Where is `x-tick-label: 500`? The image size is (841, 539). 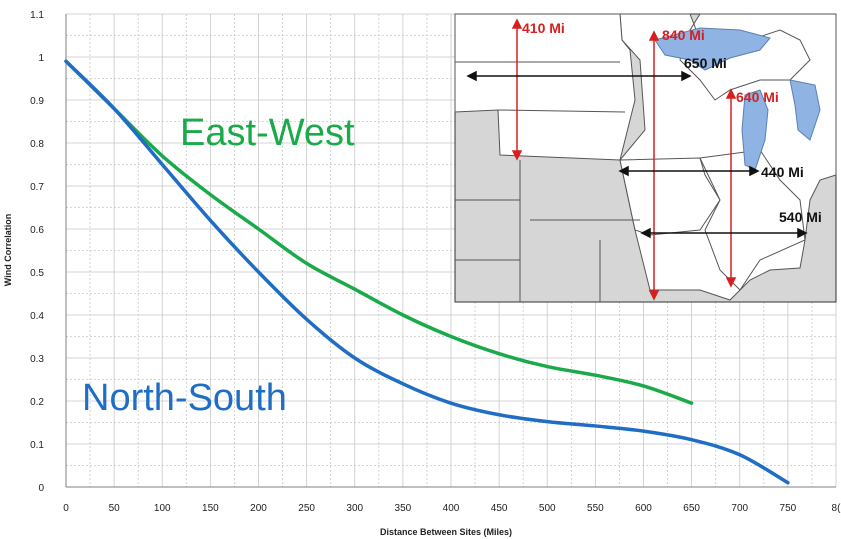 x-tick-label: 500 is located at coordinates (547, 508).